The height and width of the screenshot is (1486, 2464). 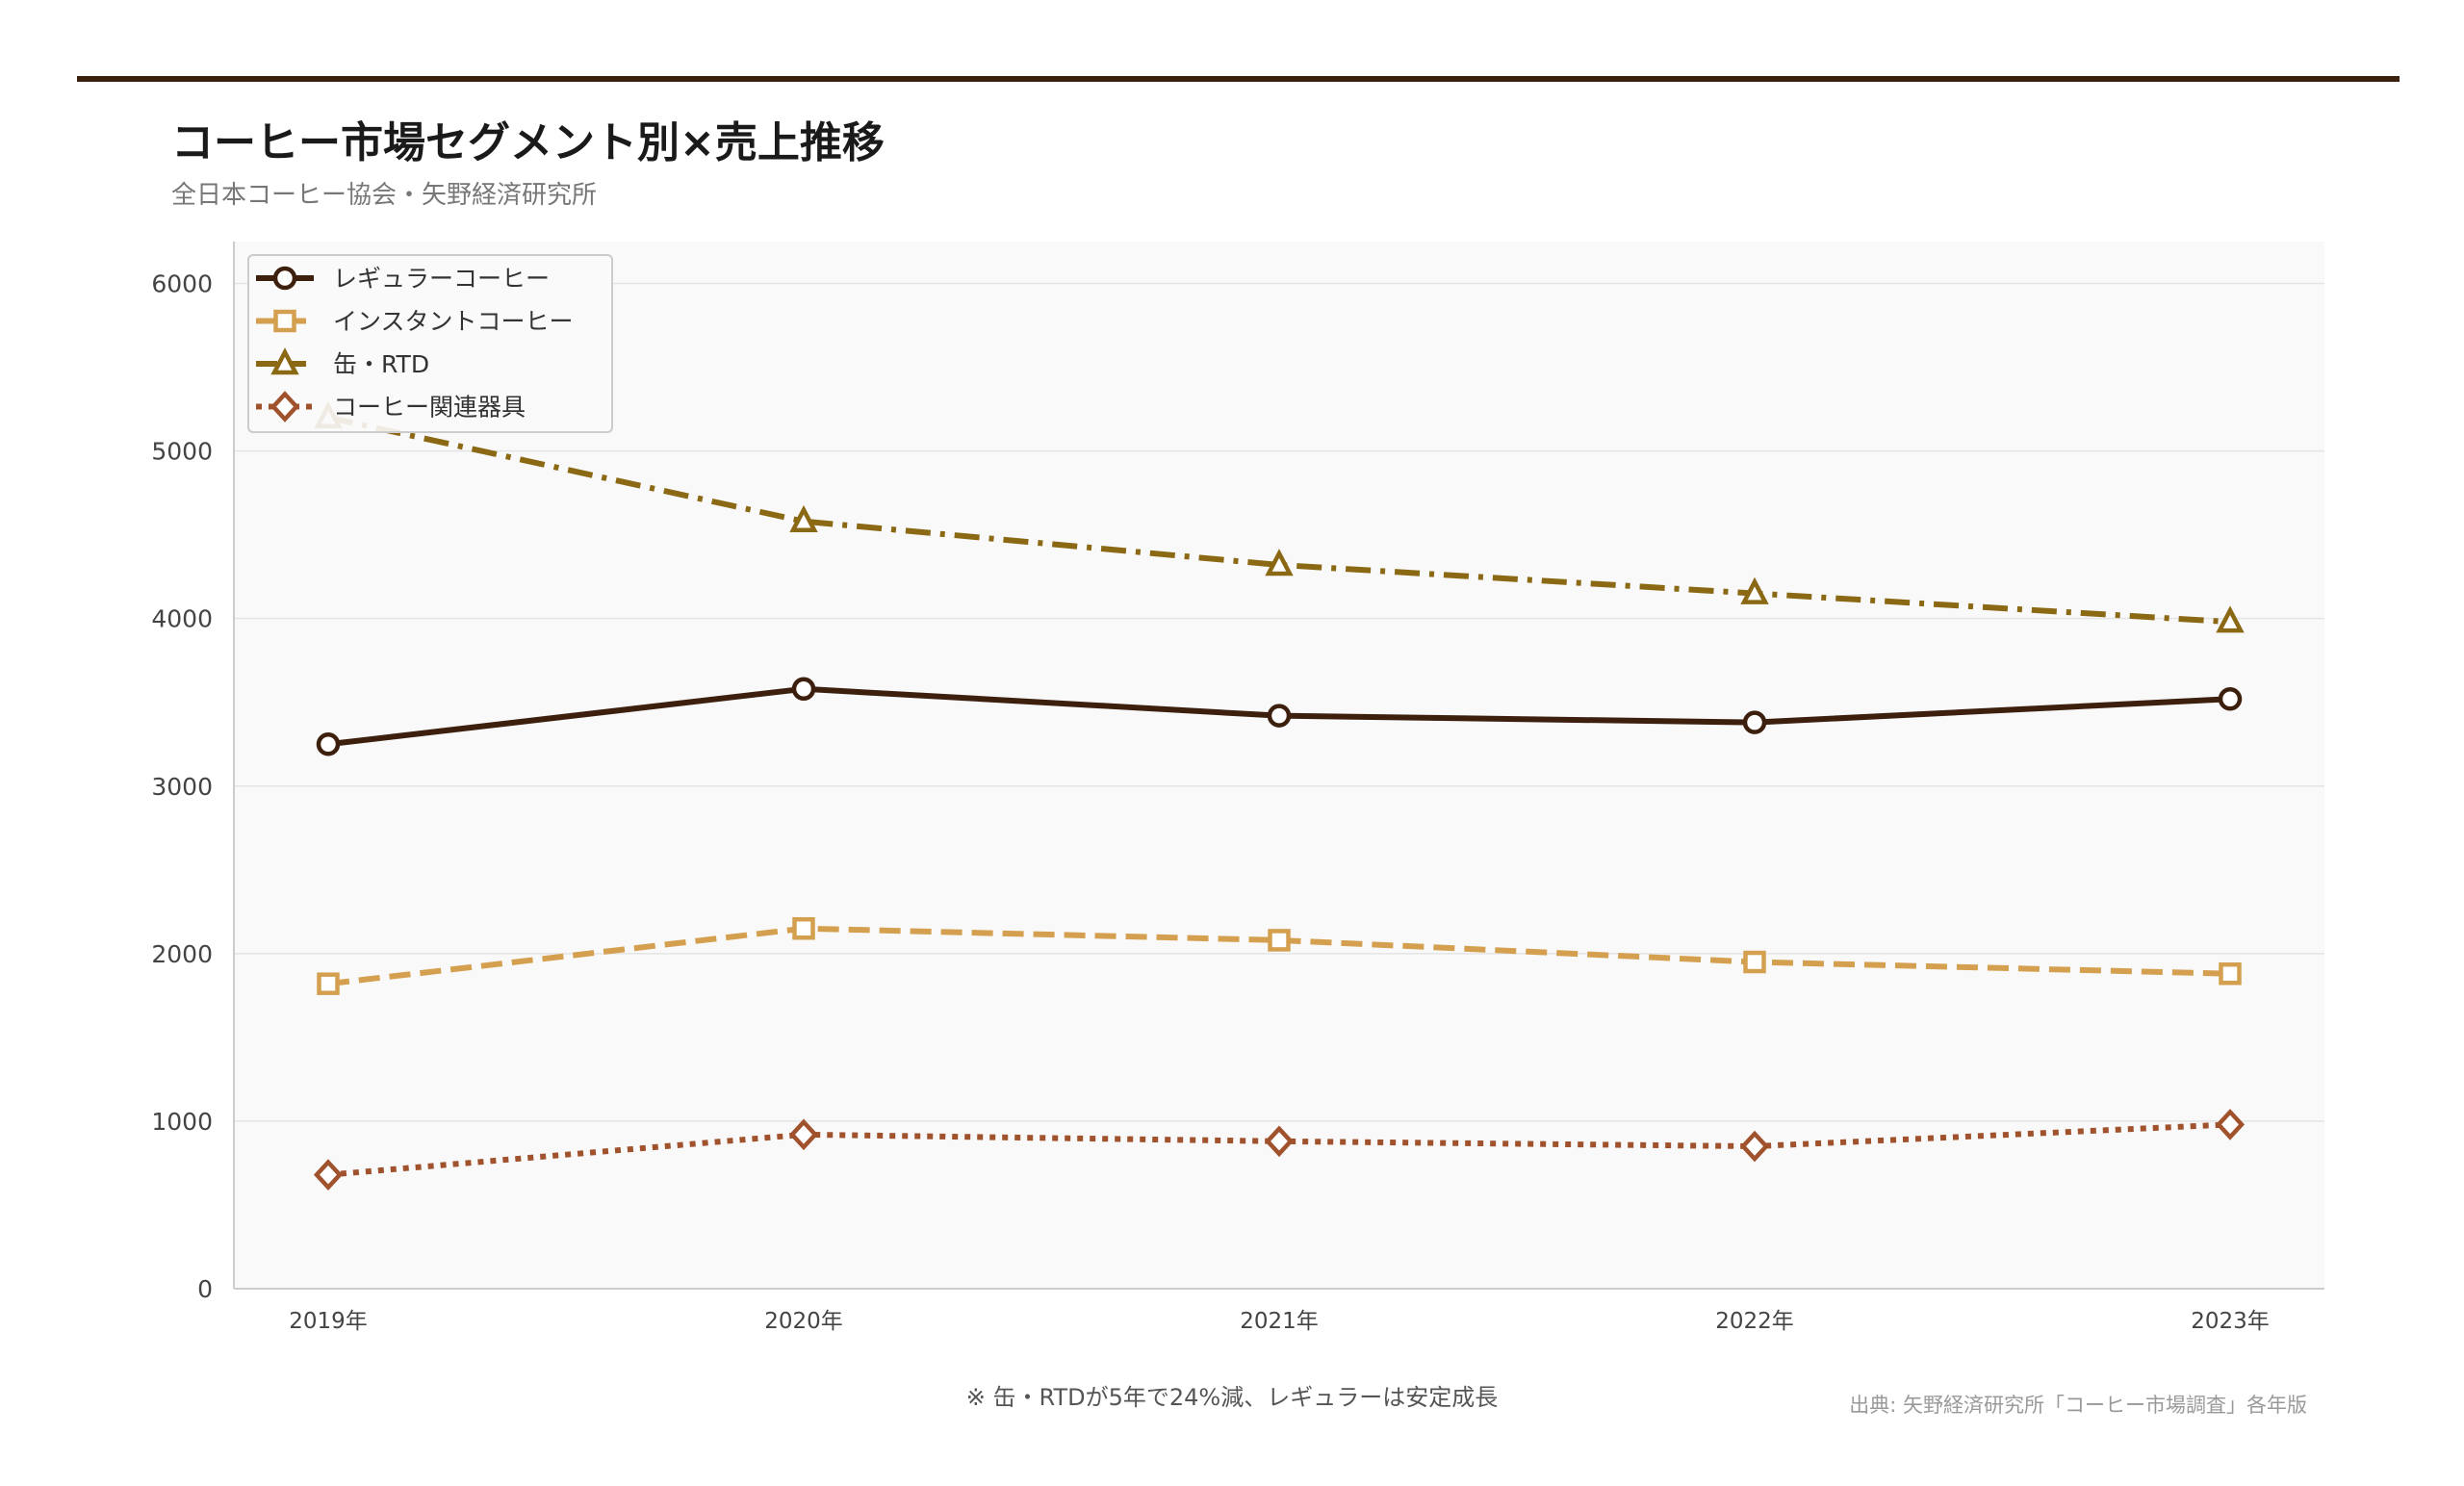 What do you see at coordinates (381, 364) in the screenshot?
I see `legend-label: 缶・RTD` at bounding box center [381, 364].